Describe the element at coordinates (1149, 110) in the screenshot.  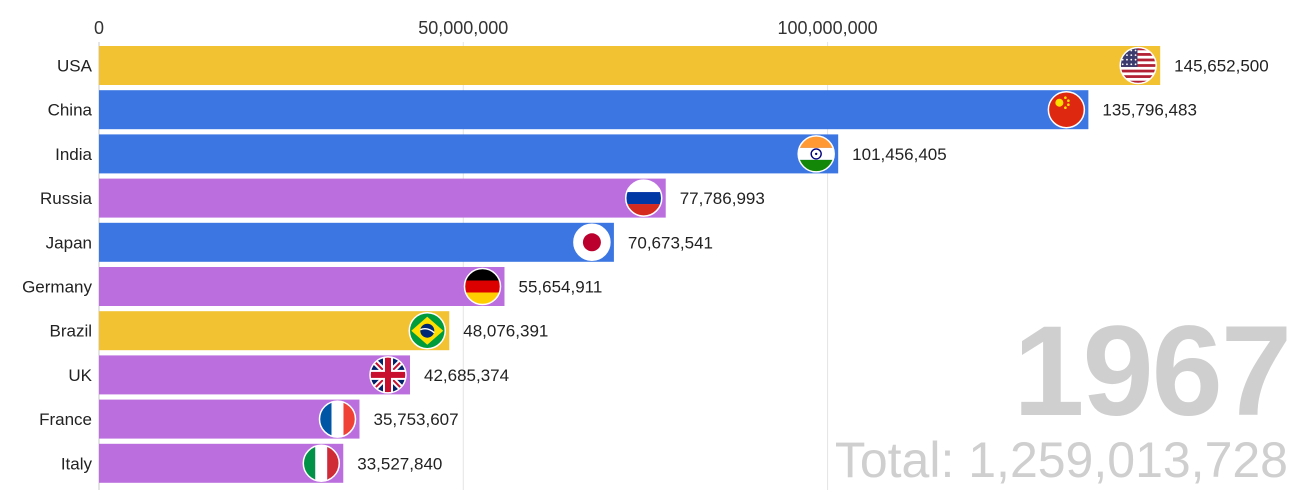
I see `value-label: 135,796,483` at that location.